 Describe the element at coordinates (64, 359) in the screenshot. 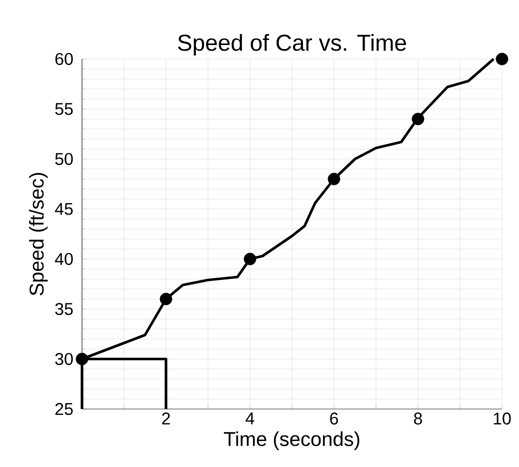

I see `y-tick-label: 30` at that location.